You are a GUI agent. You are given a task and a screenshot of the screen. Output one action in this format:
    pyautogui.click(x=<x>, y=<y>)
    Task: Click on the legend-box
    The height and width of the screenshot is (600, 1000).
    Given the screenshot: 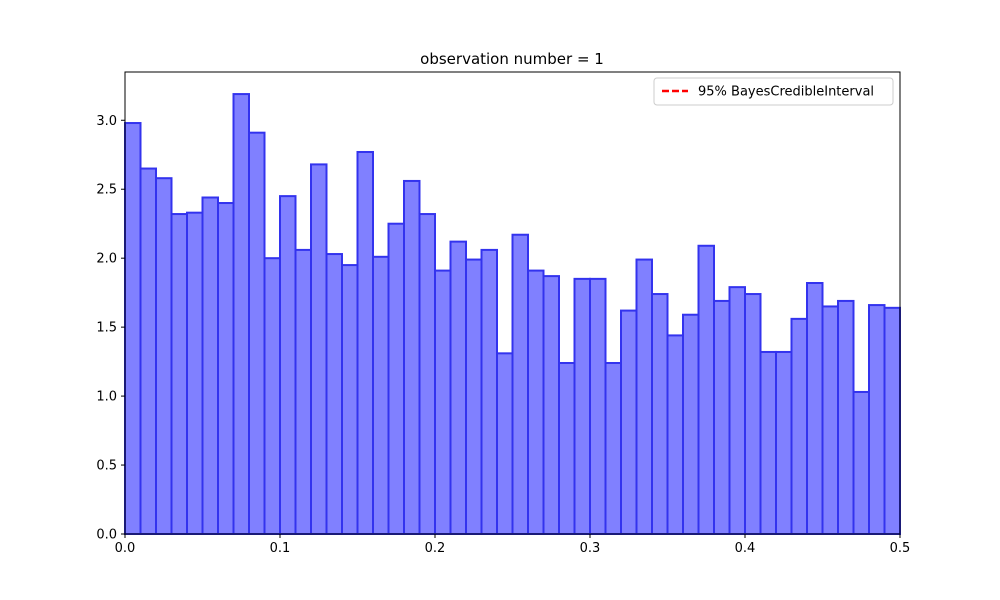 What is the action you would take?
    pyautogui.click(x=773, y=91)
    